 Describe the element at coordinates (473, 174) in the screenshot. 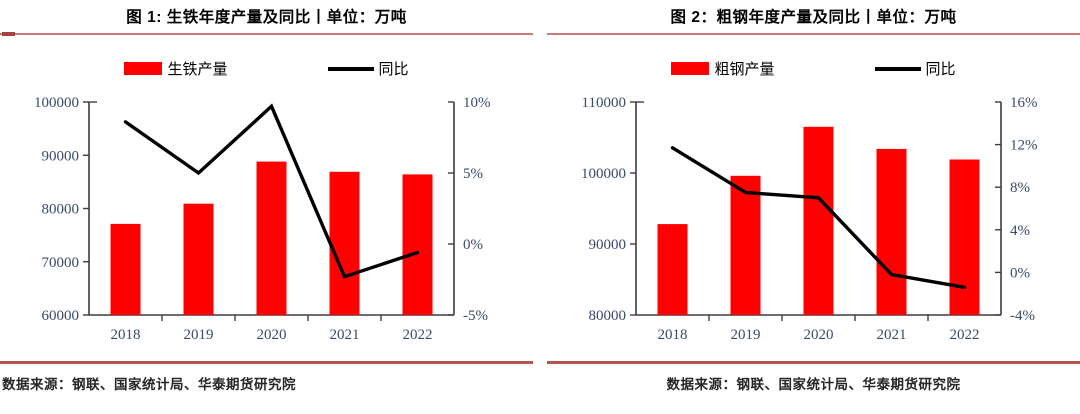

I see `y2-axis-tick-label: 5%` at that location.